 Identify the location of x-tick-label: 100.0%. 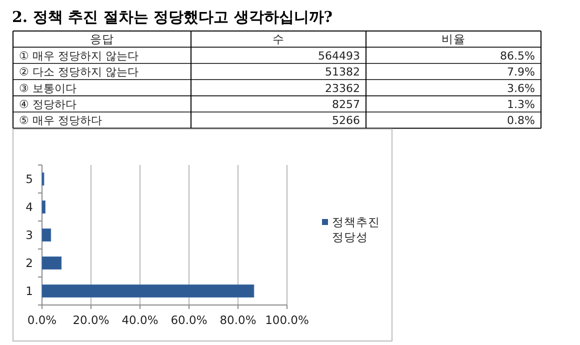
(287, 320).